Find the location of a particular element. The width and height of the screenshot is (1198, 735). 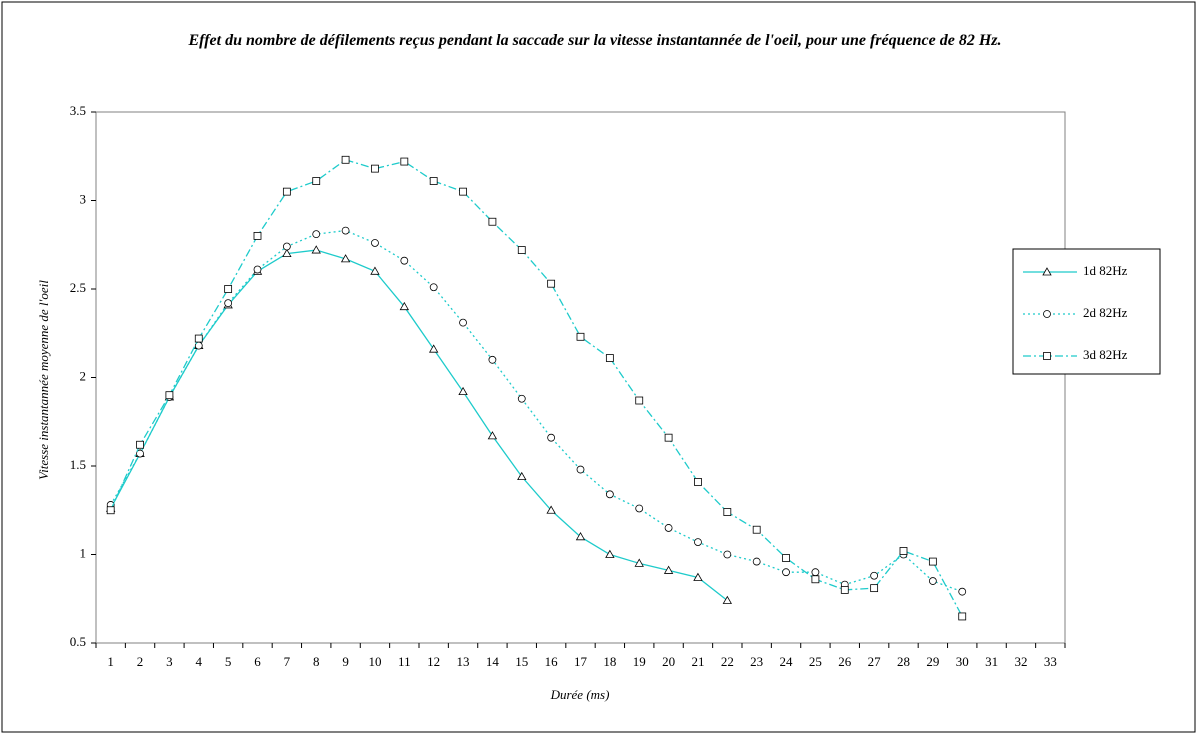

x-tick-label: 10 is located at coordinates (374, 661).